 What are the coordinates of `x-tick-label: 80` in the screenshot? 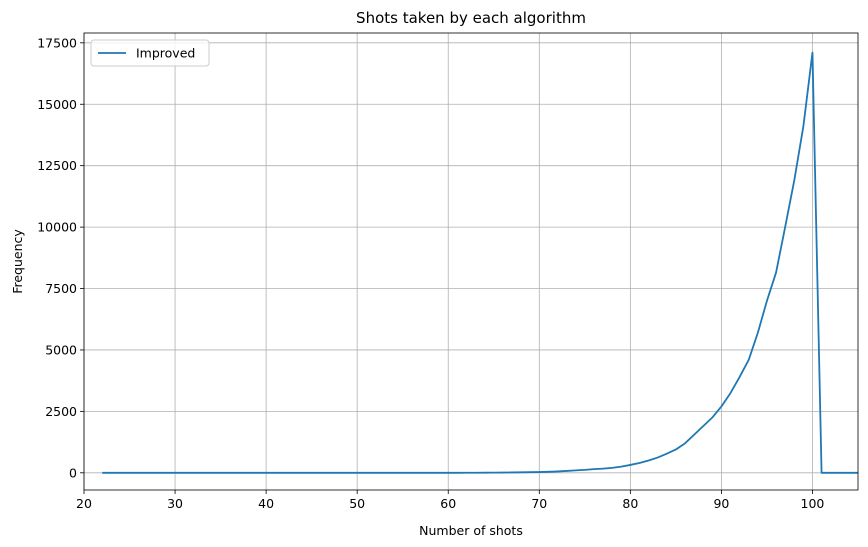 It's located at (630, 503).